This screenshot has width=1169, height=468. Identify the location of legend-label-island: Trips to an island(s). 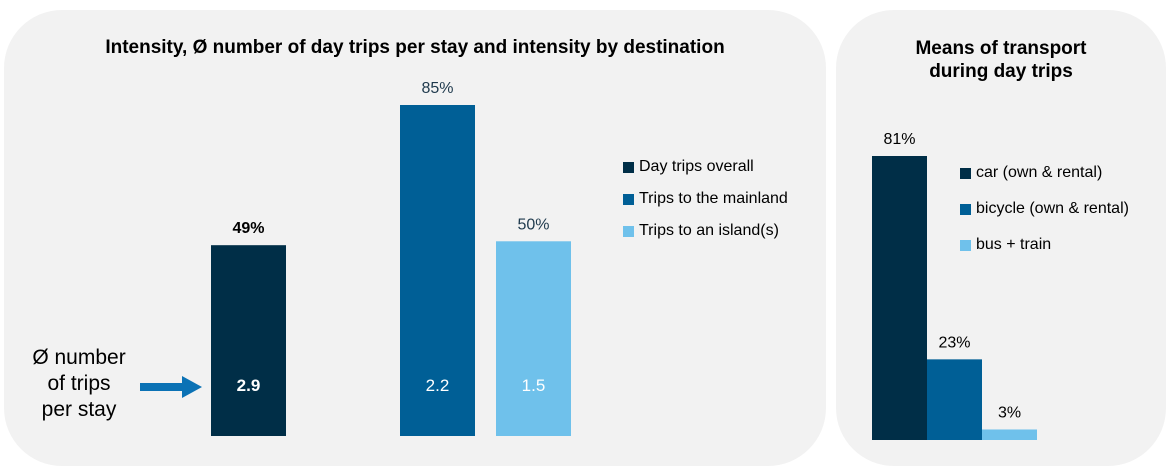
(709, 230).